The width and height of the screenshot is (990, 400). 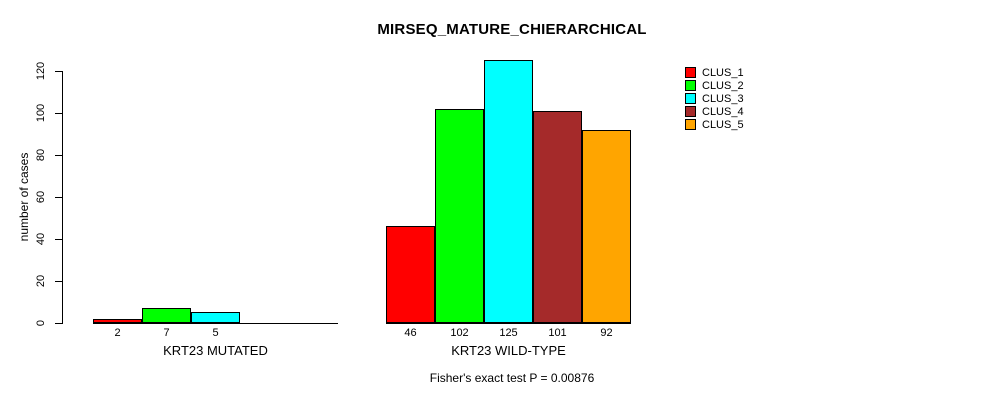 I want to click on legend-item-clus_5: CLUS_5, so click(x=714, y=124).